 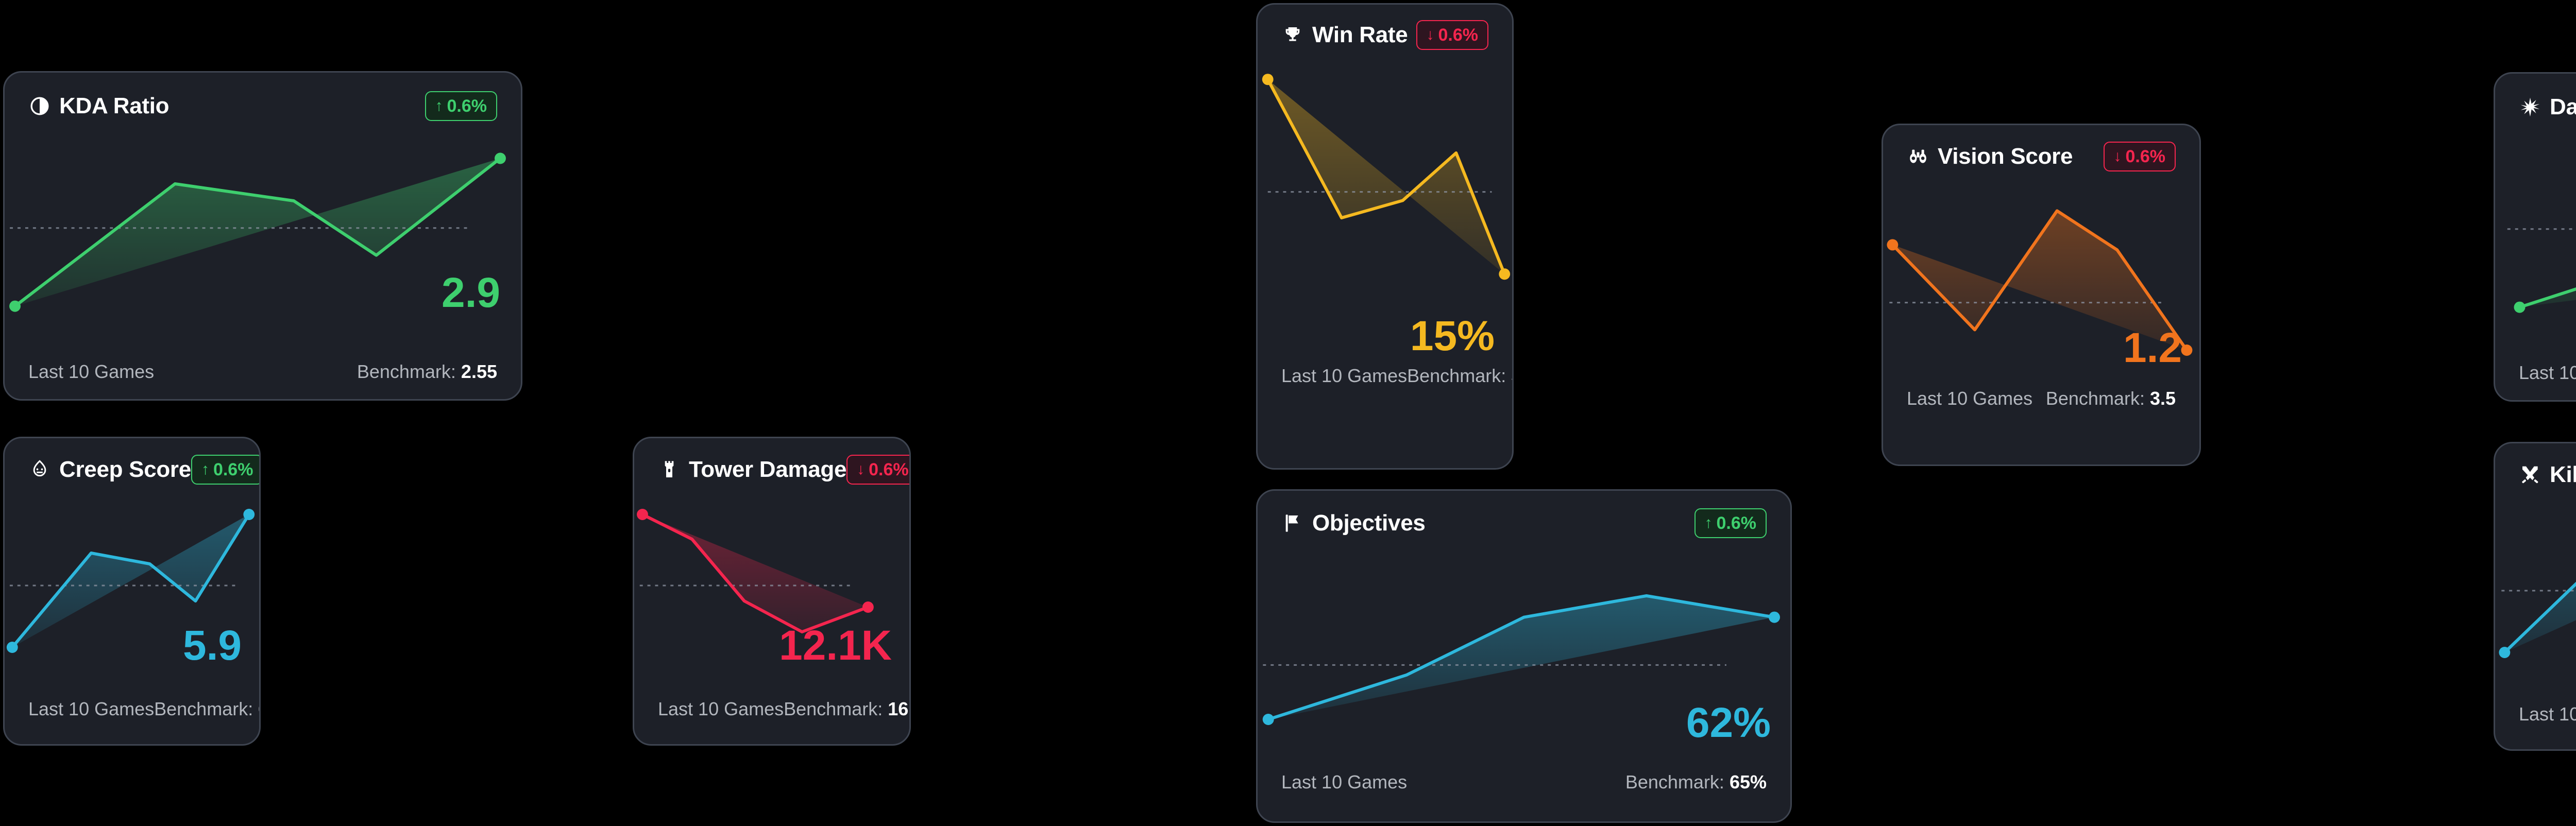 I want to click on card-footer: Last 10 Games Benchmark: 2.55, so click(x=262, y=372).